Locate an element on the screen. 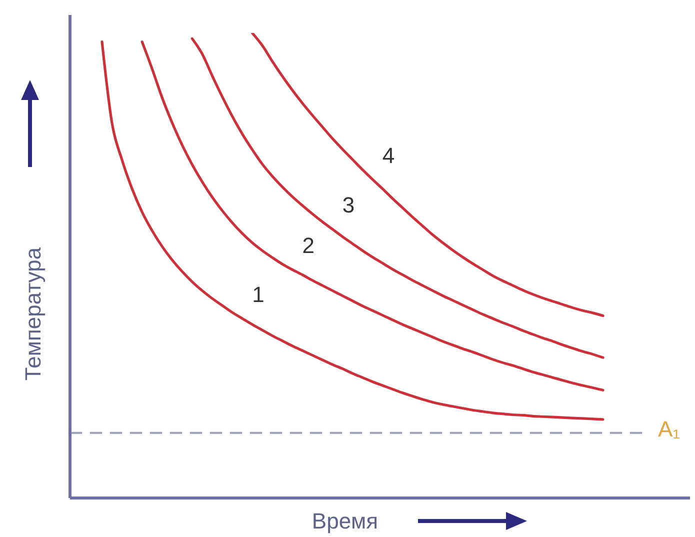  y-axis-title: Температура is located at coordinates (33, 313).